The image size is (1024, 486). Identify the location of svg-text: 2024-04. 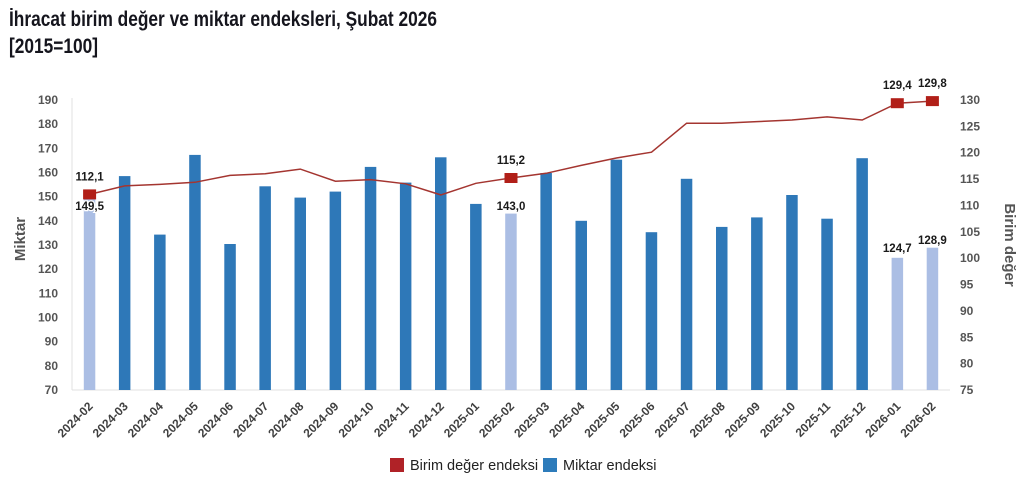
(145, 419).